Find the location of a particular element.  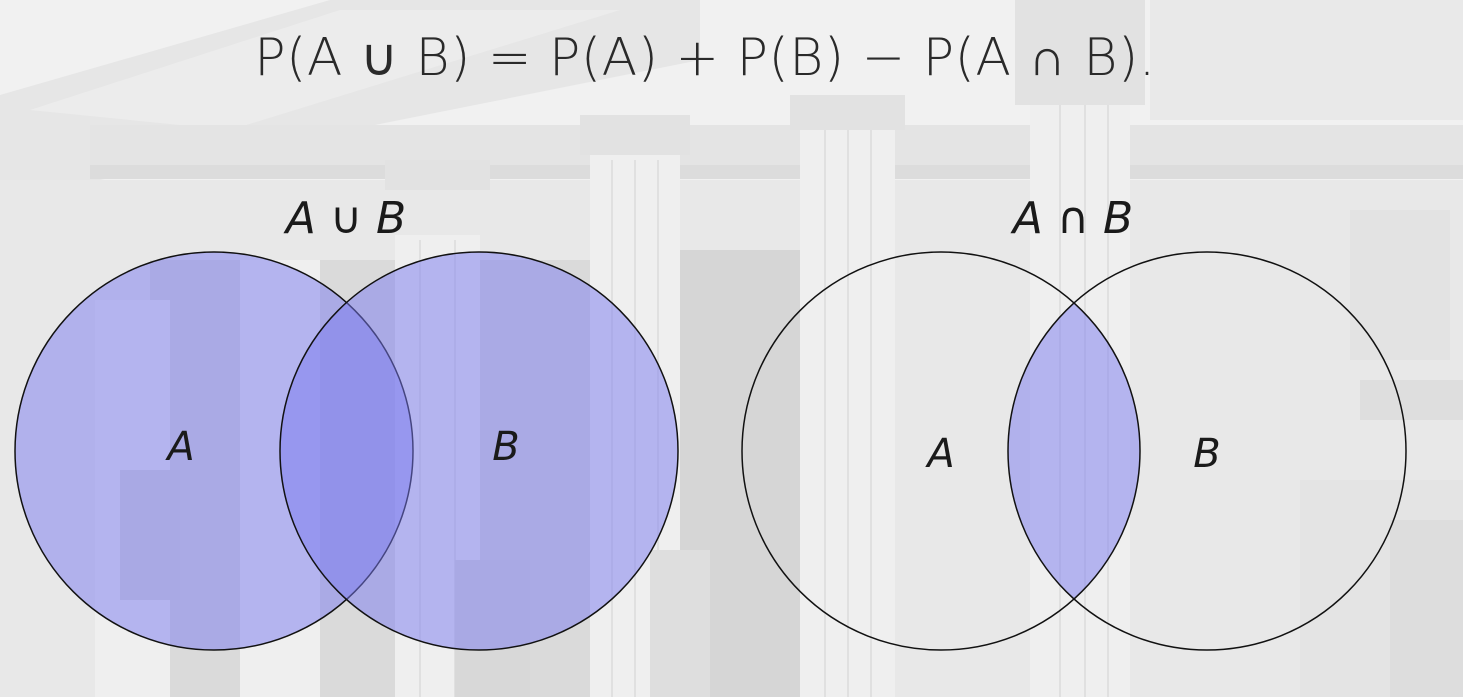

union-set-b-label: B is located at coordinates (505, 447).